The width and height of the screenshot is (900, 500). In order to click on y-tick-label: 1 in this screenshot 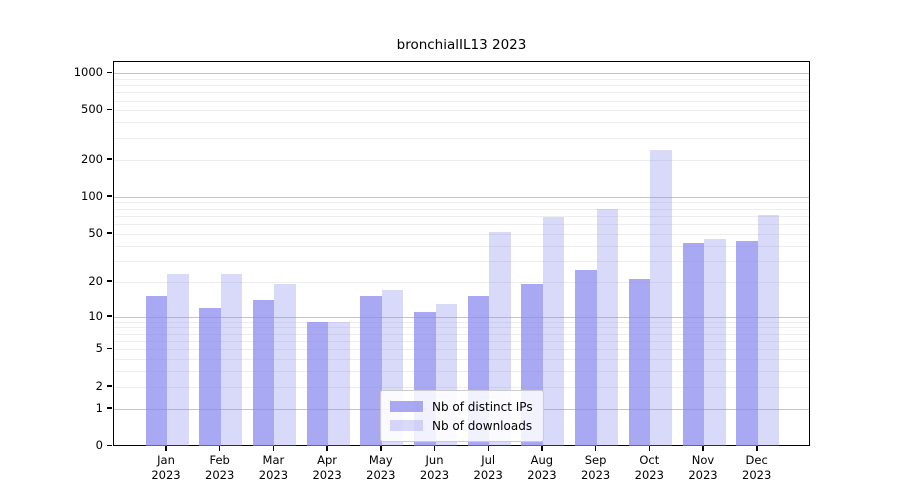, I will do `click(99, 407)`.